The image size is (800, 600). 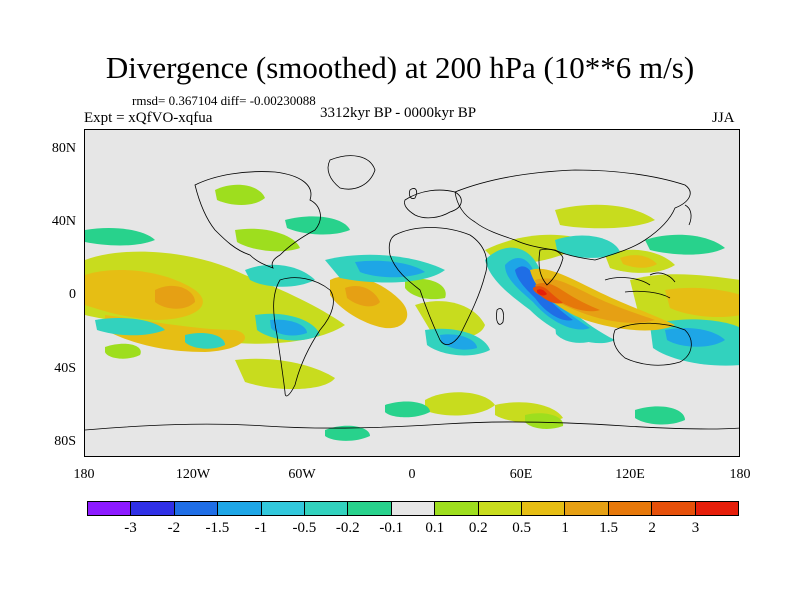 What do you see at coordinates (412, 426) in the screenshot?
I see `coastline-antarctica` at bounding box center [412, 426].